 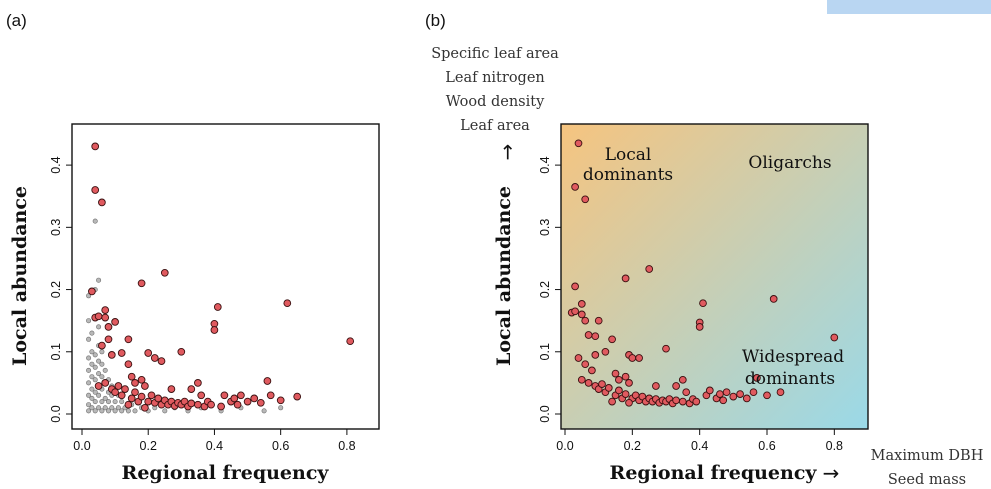 What do you see at coordinates (495, 78) in the screenshot?
I see `trait-leaf-nitrogen: Leaf nitrogen` at bounding box center [495, 78].